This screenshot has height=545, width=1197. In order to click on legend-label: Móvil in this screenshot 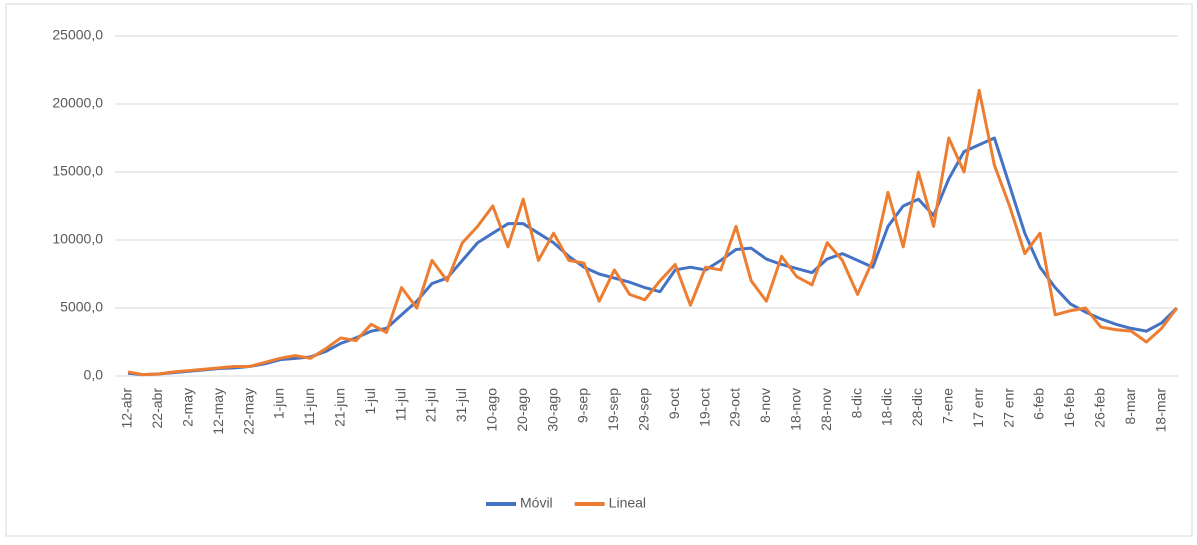, I will do `click(536, 503)`.